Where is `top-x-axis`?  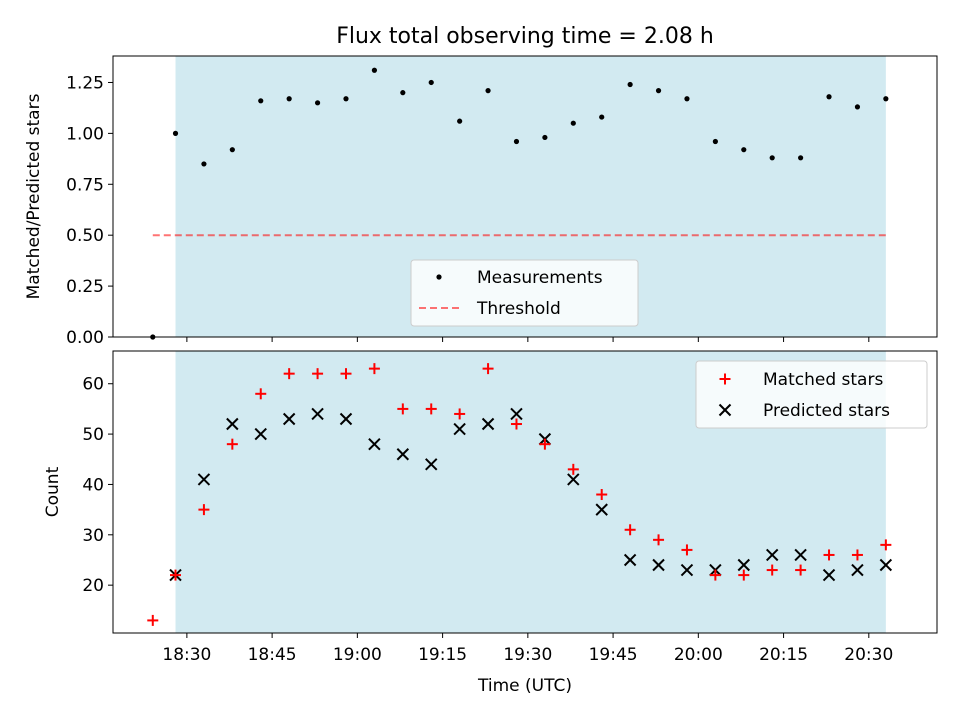
top-x-axis is located at coordinates (528, 339).